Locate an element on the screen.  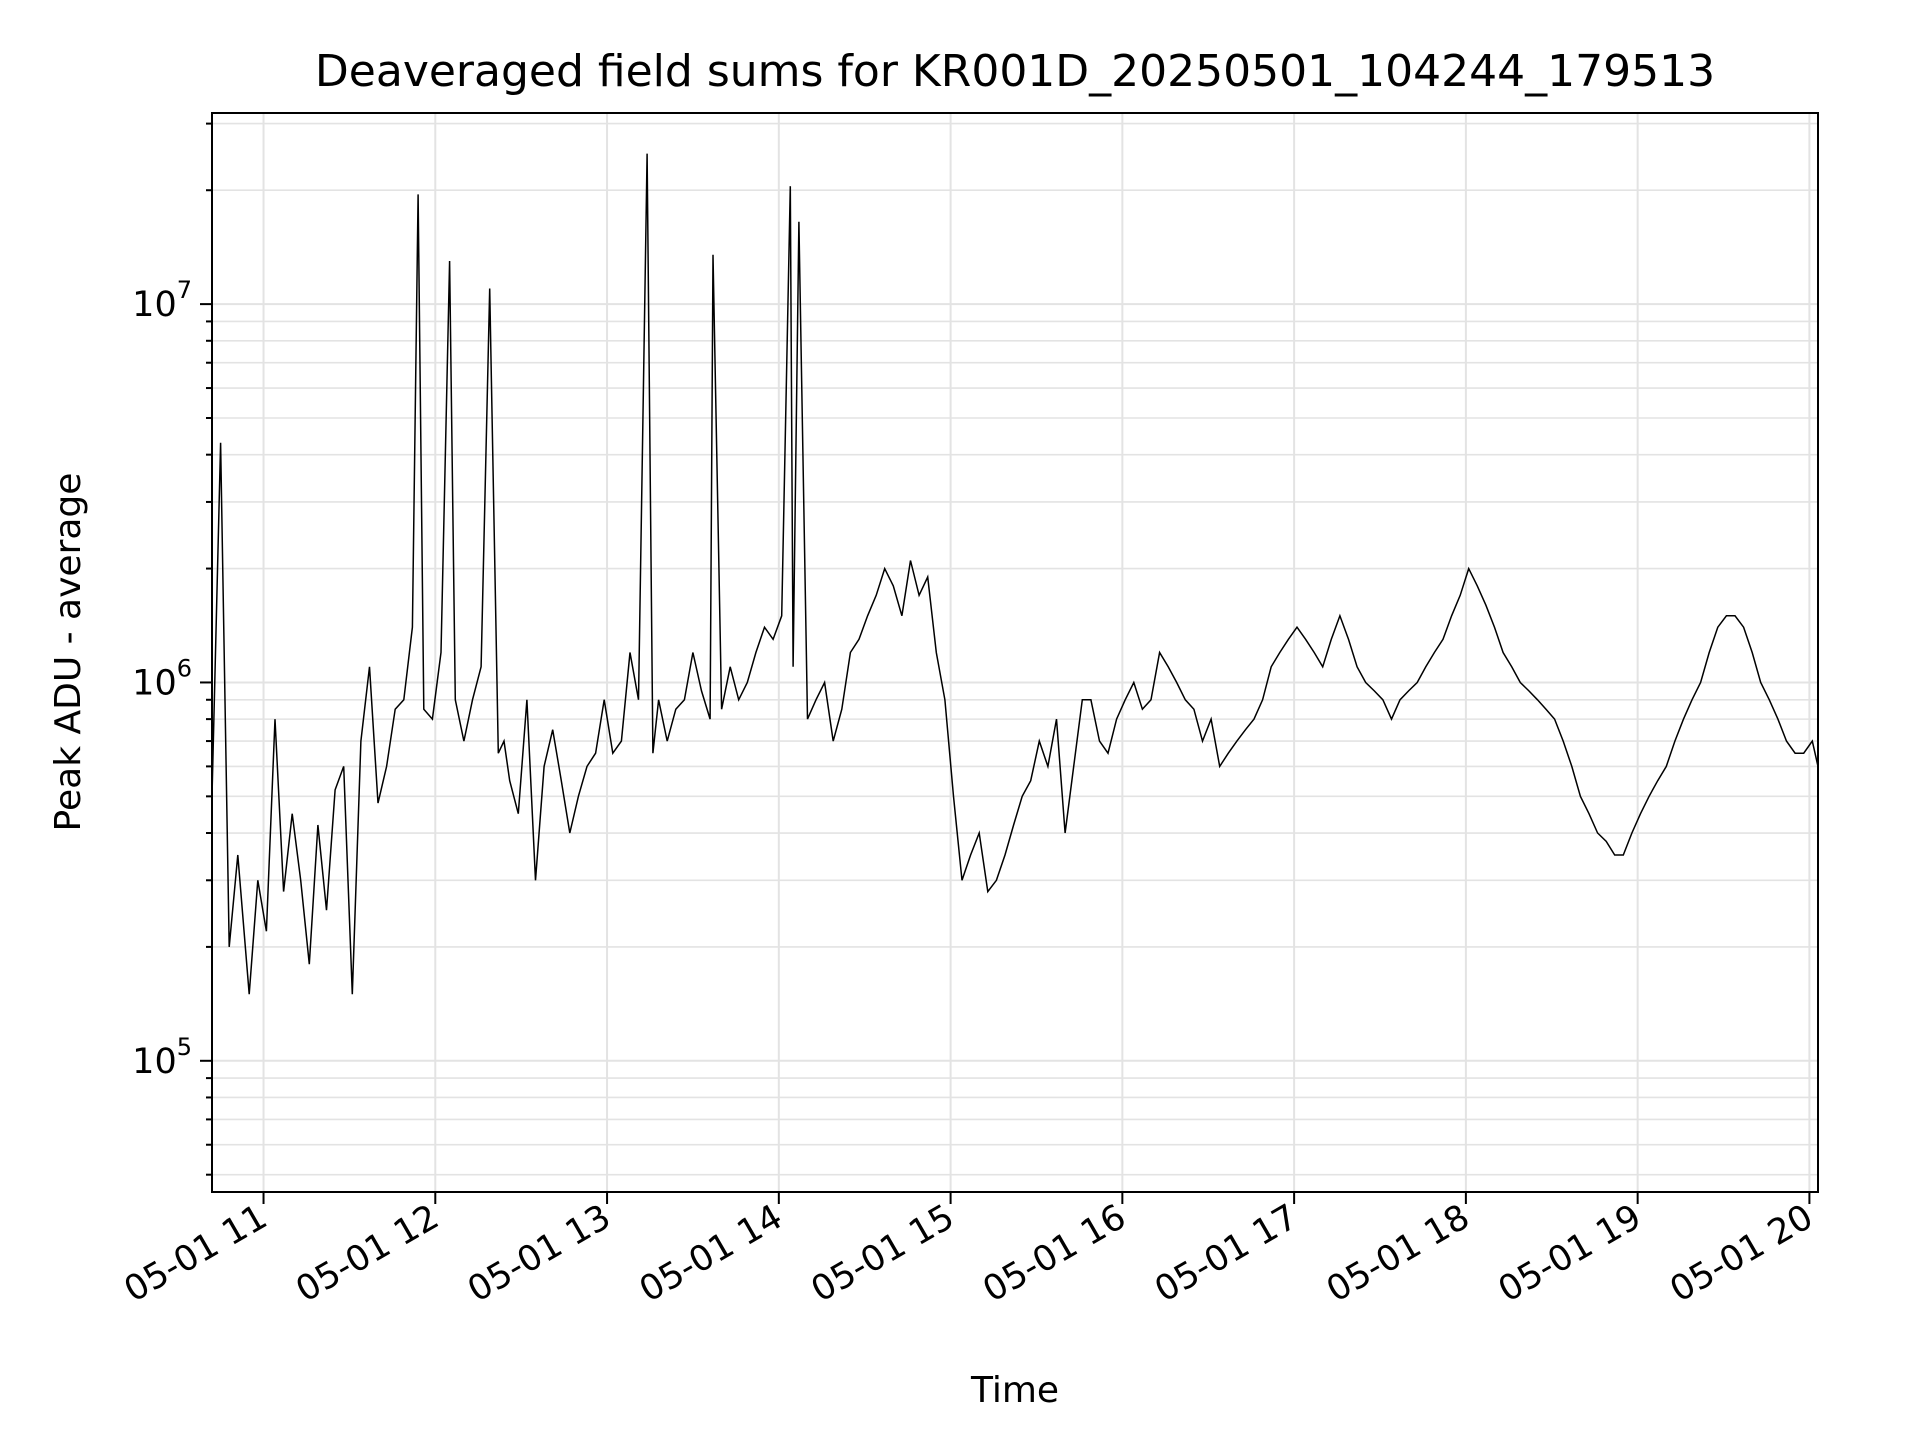
y-tick-label: 10⁶ is located at coordinates (162, 678).